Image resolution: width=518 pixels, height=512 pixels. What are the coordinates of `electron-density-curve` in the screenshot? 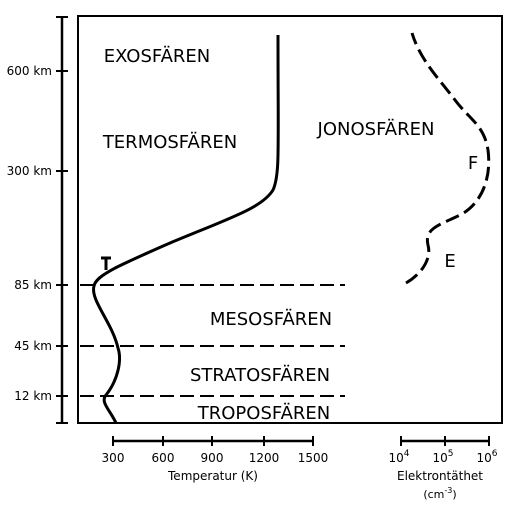 It's located at (448, 158).